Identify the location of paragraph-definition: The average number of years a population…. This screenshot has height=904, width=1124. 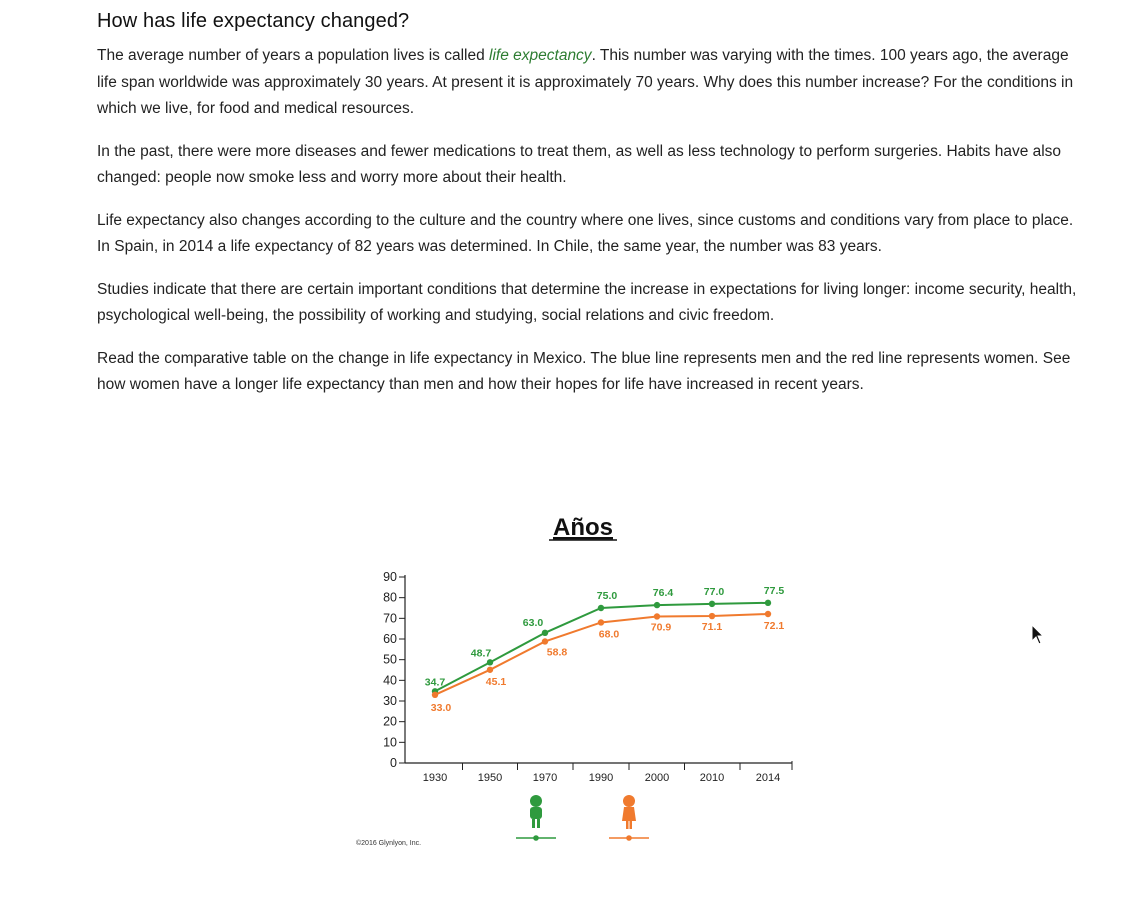
(587, 83).